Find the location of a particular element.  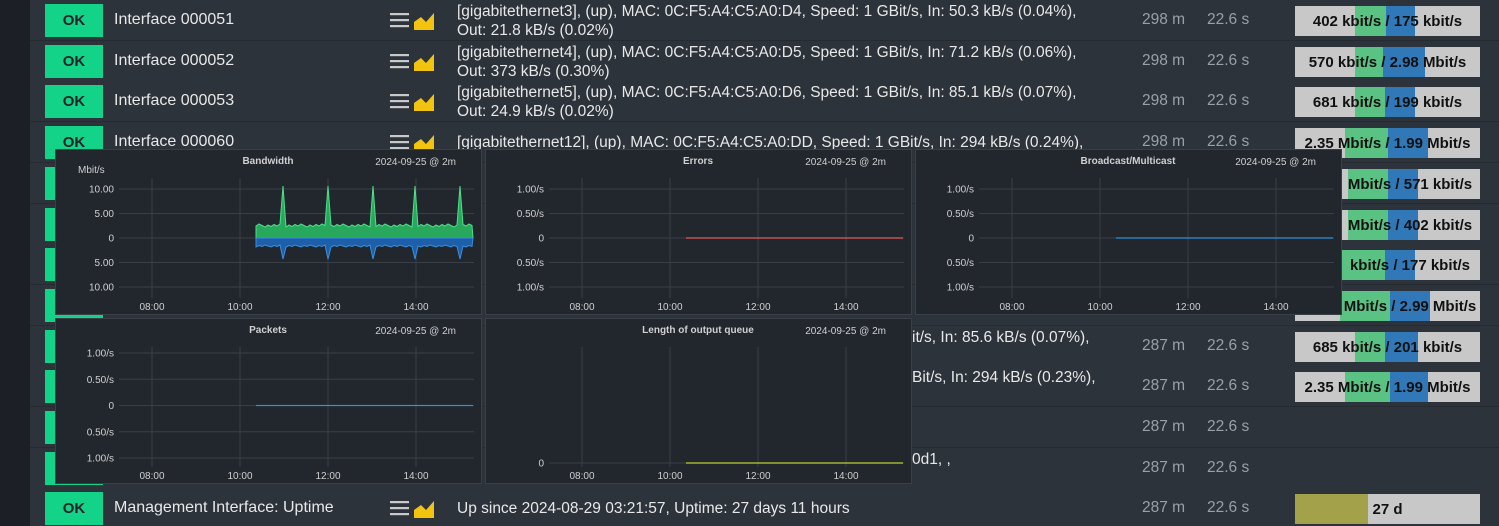

y-tick-label: 10.00 is located at coordinates (101, 288).